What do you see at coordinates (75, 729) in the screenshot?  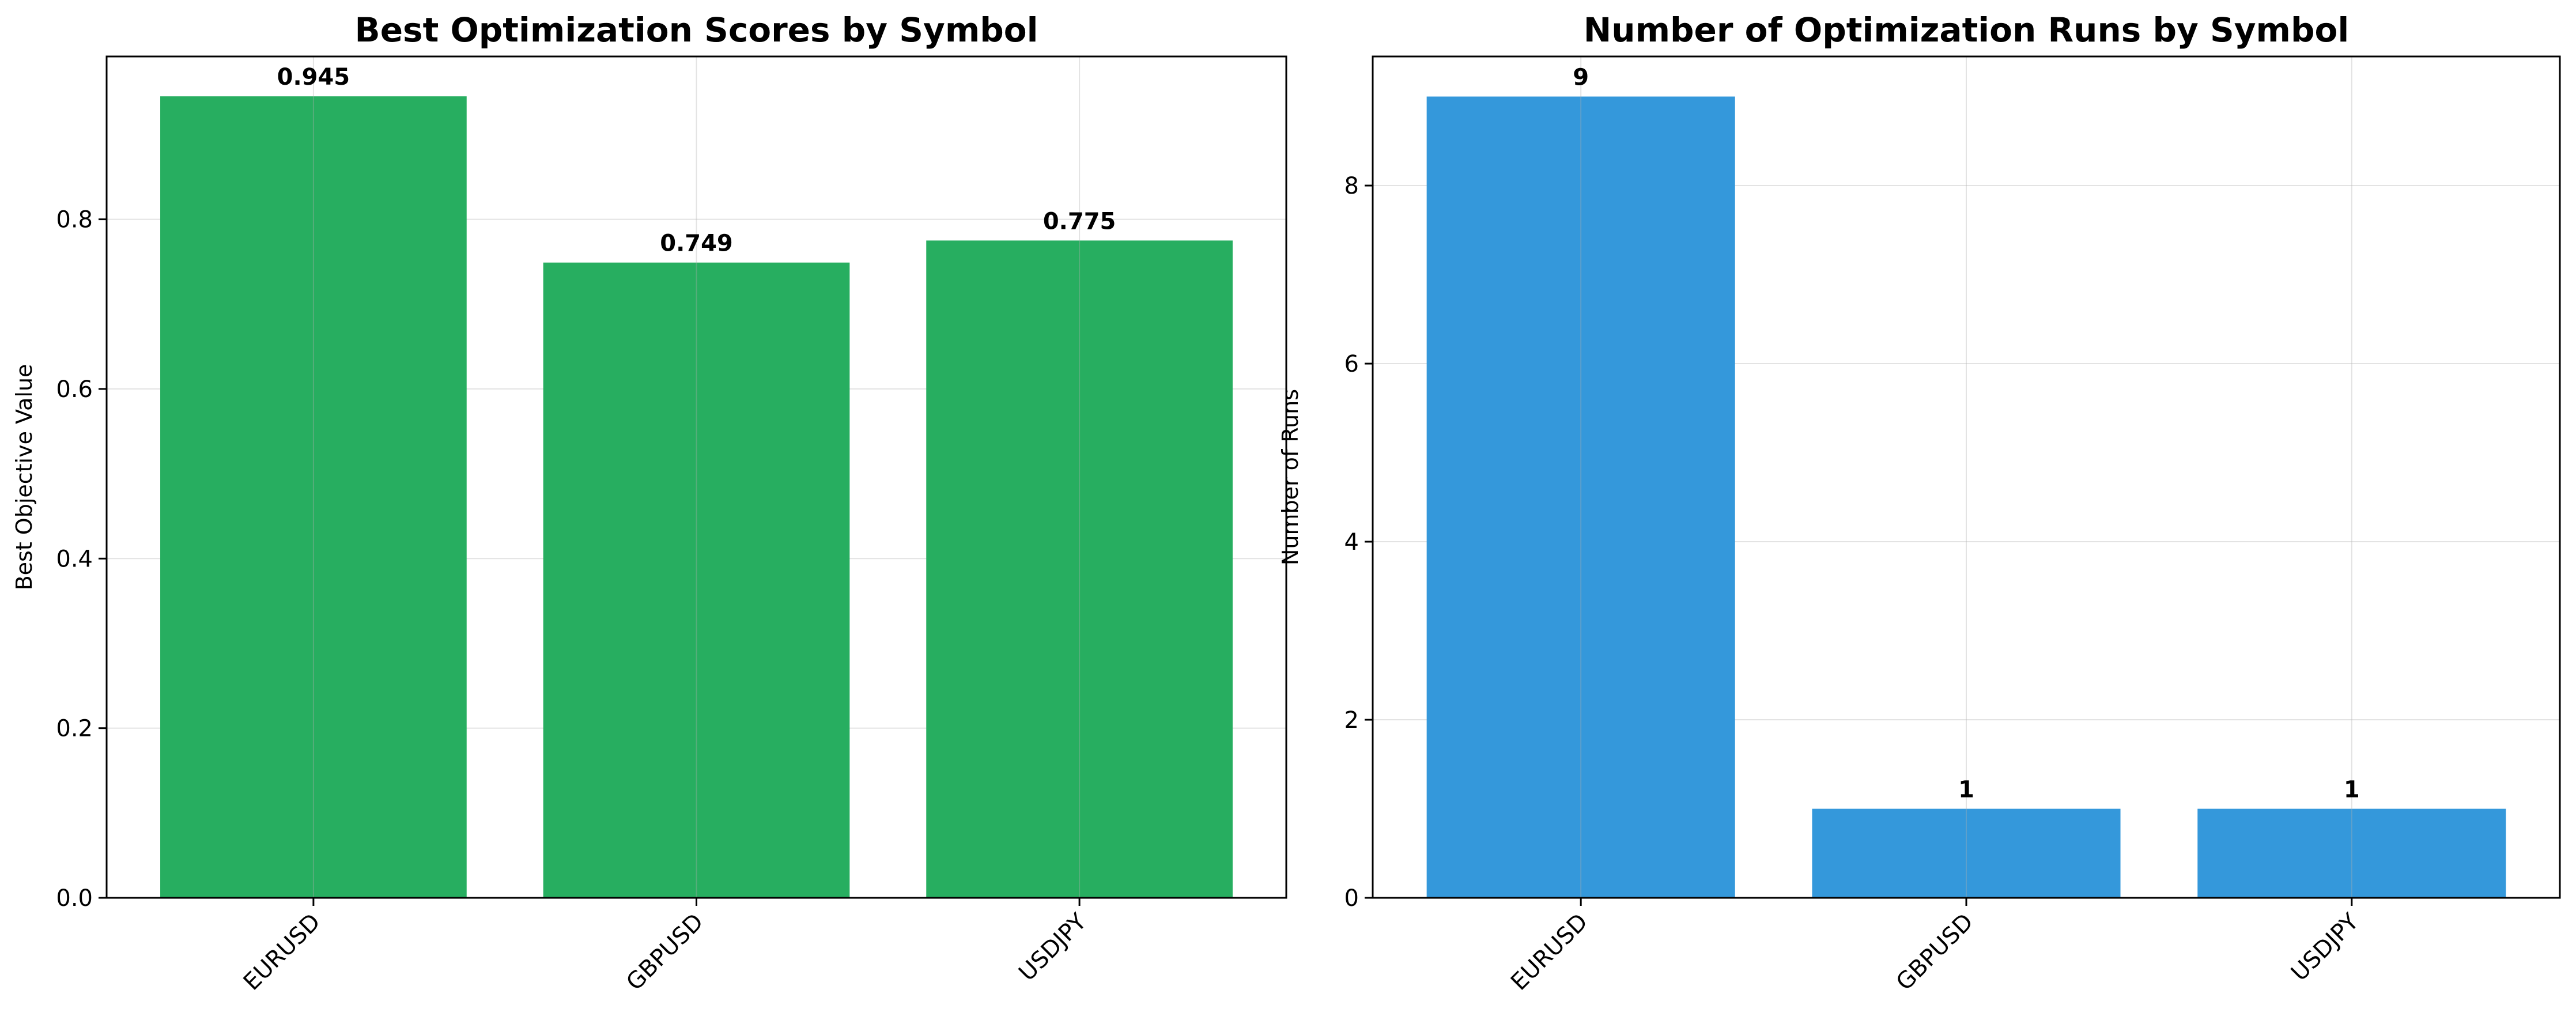 I see `scores-chart-ytick-label: 0.2` at bounding box center [75, 729].